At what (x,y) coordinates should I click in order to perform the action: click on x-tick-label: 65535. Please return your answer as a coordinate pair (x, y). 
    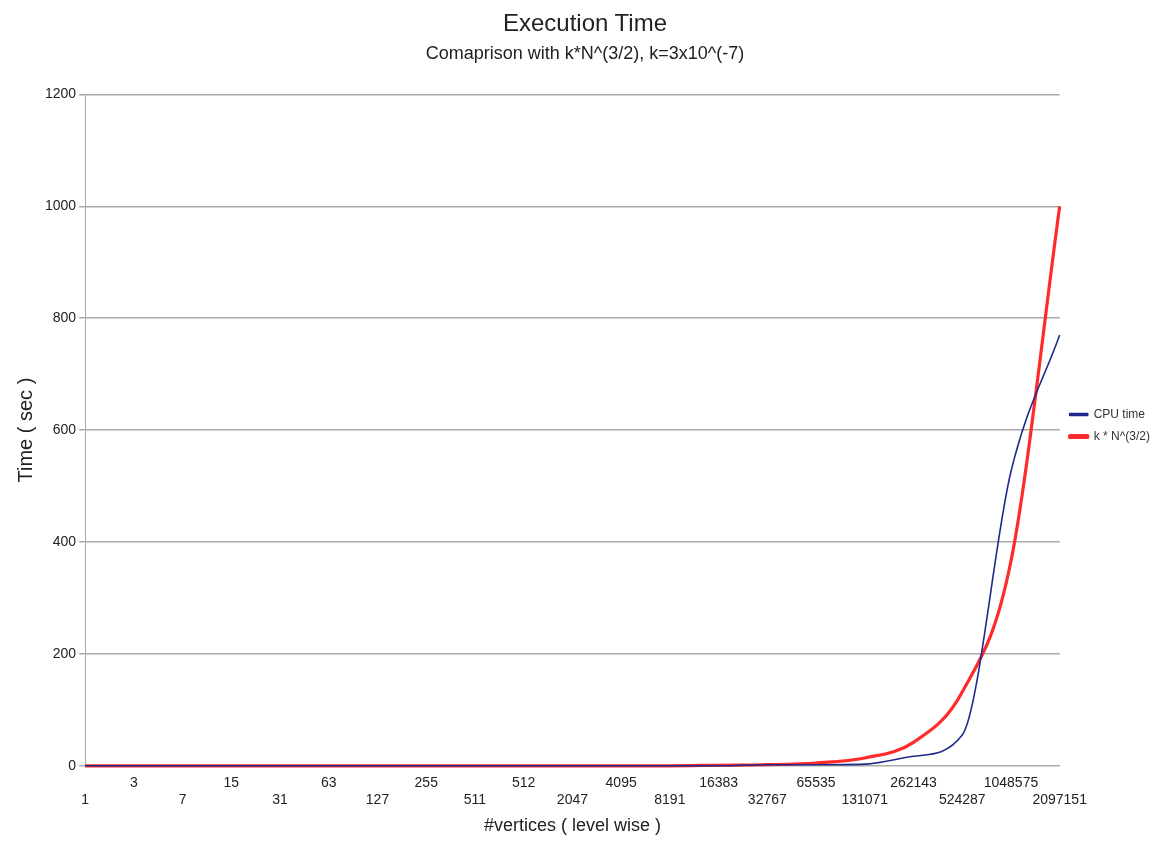
    Looking at the image, I should click on (816, 782).